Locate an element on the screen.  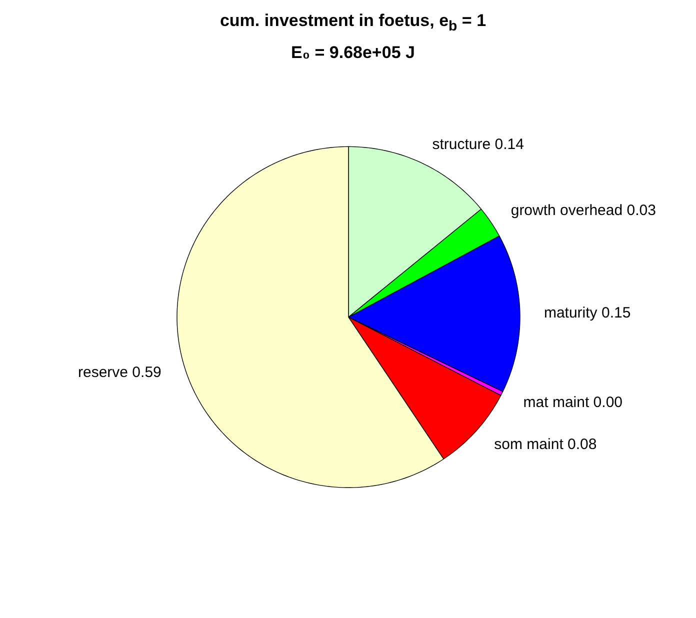
slice-label: structure 0.14 is located at coordinates (478, 145).